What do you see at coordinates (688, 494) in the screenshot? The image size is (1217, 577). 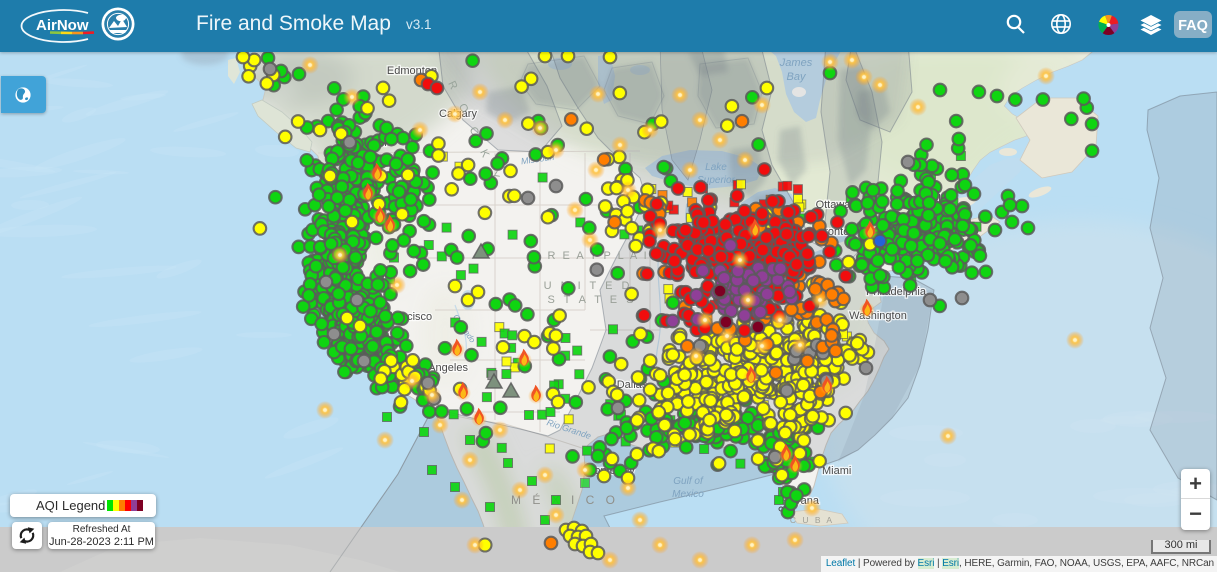 I see `svg-text: Mexico` at bounding box center [688, 494].